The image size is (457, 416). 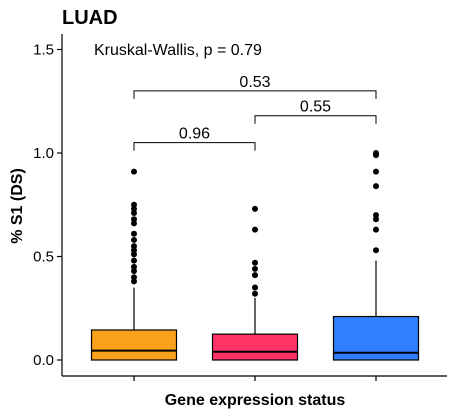 What do you see at coordinates (178, 50) in the screenshot?
I see `test-label: Kruskal-Wallis, p = 0.79` at bounding box center [178, 50].